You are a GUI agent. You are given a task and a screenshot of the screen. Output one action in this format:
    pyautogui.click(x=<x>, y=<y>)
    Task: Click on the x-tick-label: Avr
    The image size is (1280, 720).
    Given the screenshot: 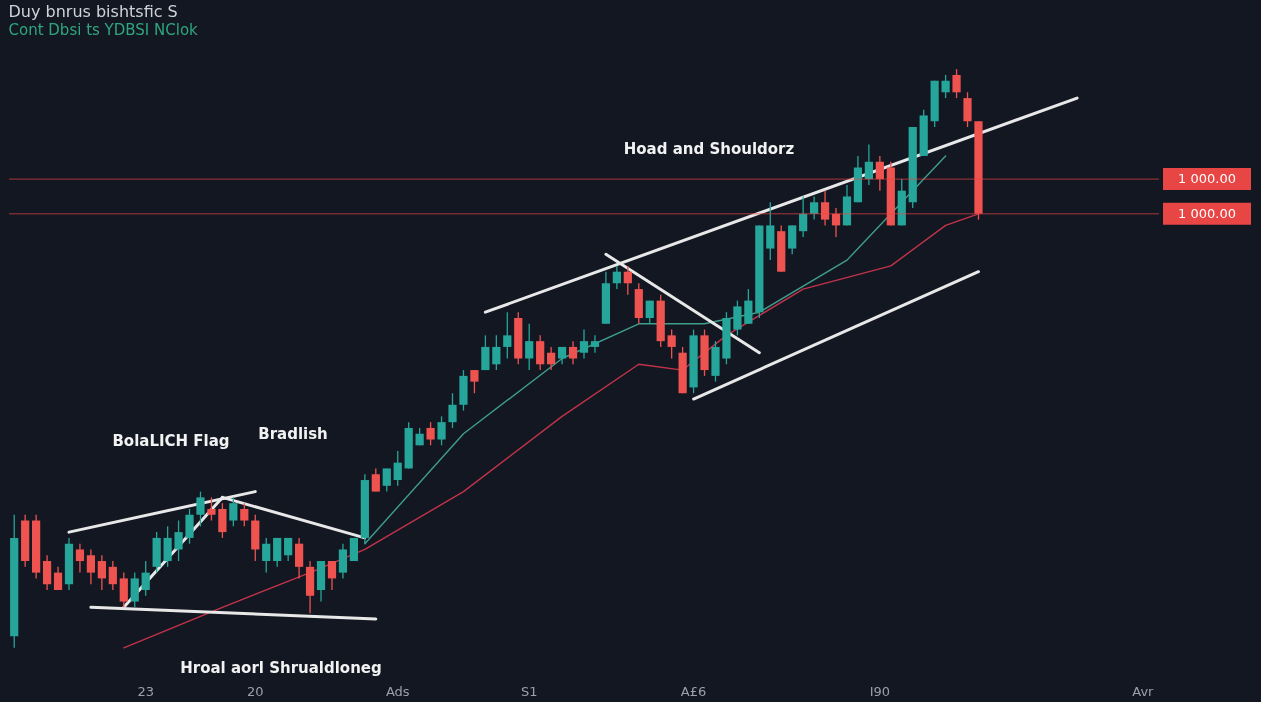 What is the action you would take?
    pyautogui.click(x=1143, y=691)
    